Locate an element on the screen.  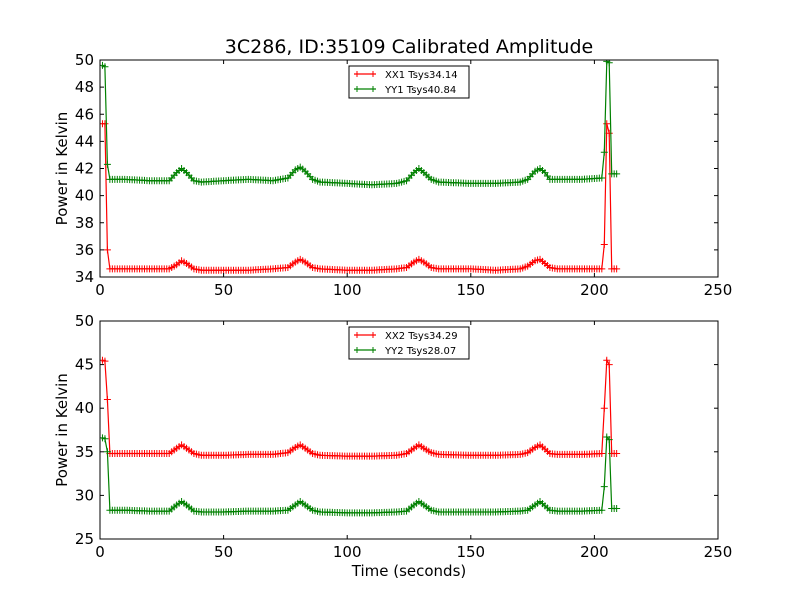
y-tick-label: 25 is located at coordinates (84, 539).